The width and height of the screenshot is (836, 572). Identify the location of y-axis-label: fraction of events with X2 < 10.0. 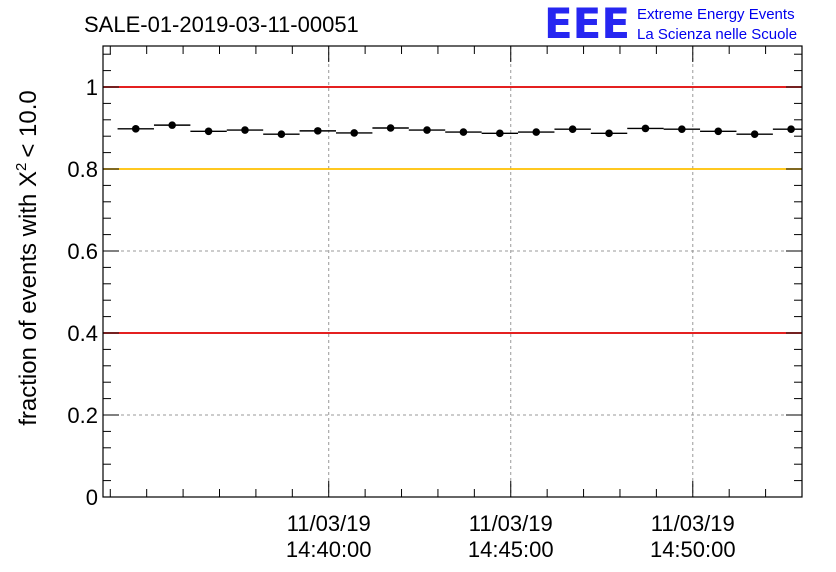
(27, 258).